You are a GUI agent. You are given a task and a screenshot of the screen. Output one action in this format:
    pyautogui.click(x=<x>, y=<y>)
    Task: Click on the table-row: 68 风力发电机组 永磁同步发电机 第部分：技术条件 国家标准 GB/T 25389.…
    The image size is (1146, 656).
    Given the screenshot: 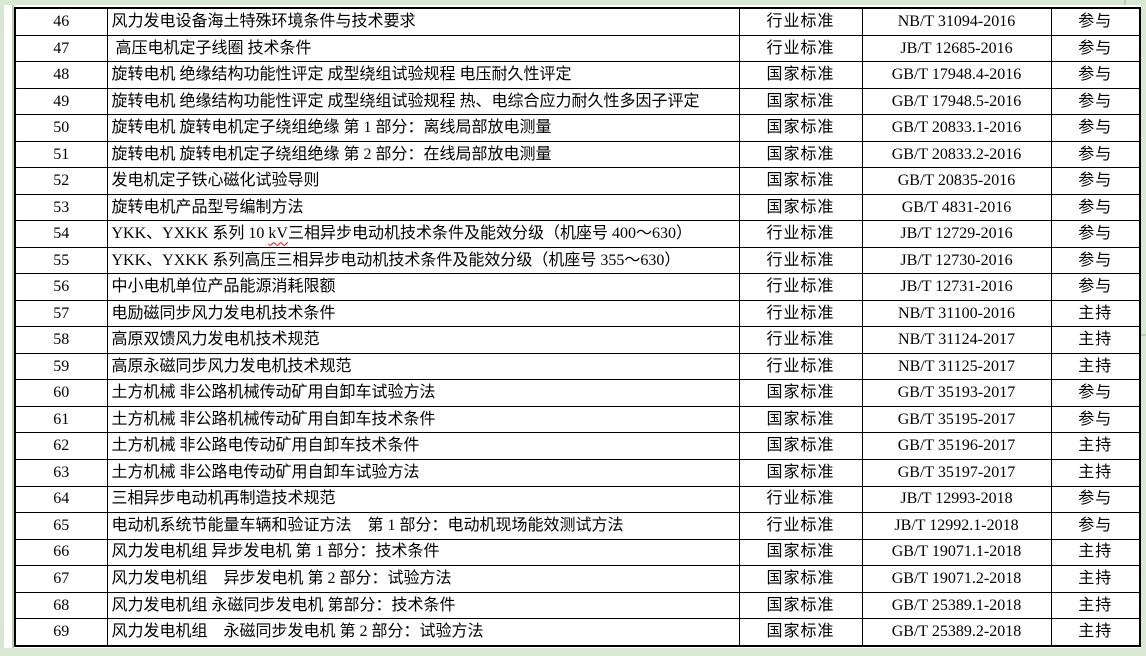 What is the action you would take?
    pyautogui.click(x=577, y=605)
    